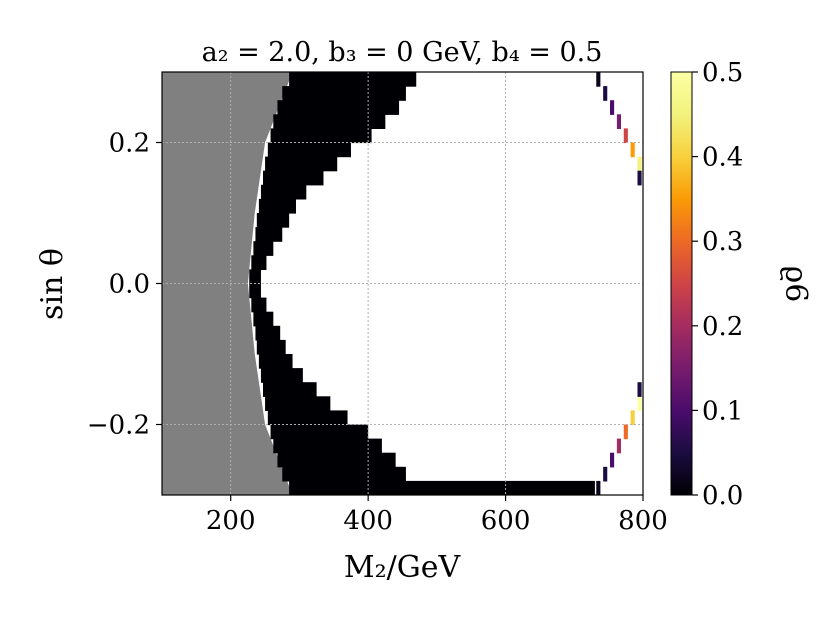  I want to click on chart-title: a₂ = 2.0, b₃ = 0 GeV, b₄ = 0.5, so click(402, 52).